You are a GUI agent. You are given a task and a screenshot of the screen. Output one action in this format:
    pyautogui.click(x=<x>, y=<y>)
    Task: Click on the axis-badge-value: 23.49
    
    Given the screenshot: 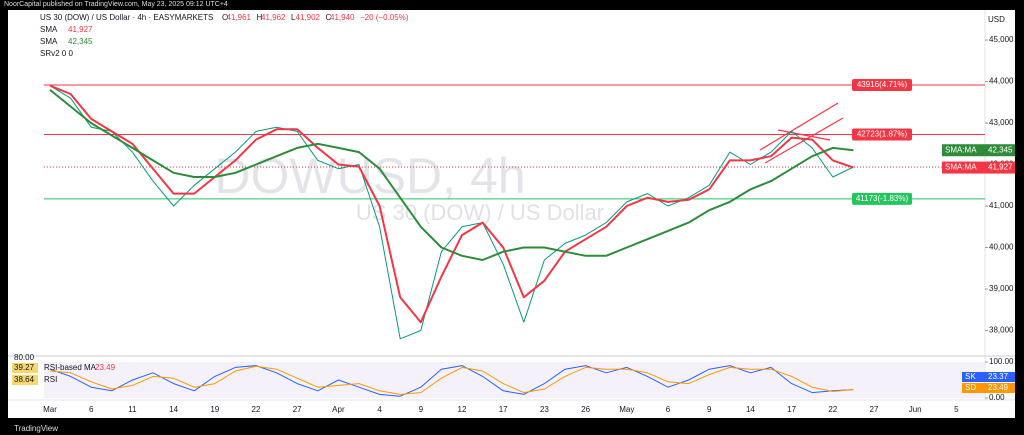 What is the action you would take?
    pyautogui.click(x=998, y=387)
    